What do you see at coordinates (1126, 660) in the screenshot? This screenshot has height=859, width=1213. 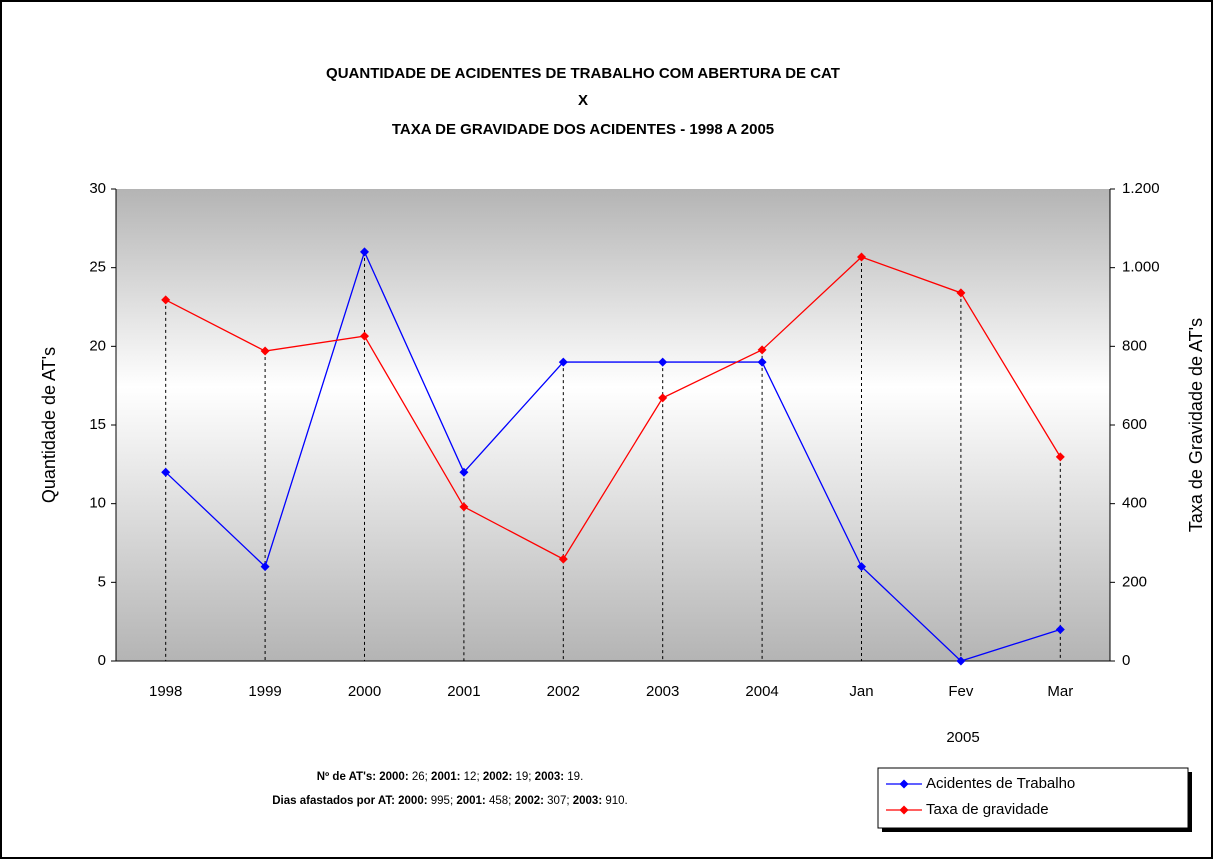 I see `y2-tick-label: 0` at bounding box center [1126, 660].